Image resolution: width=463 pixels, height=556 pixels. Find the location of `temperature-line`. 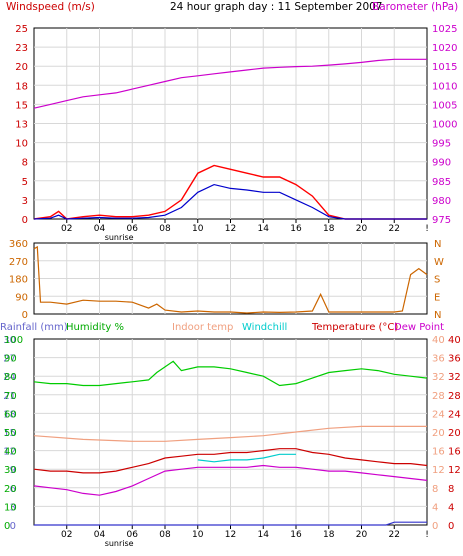

temperature-line is located at coordinates (230, 461).